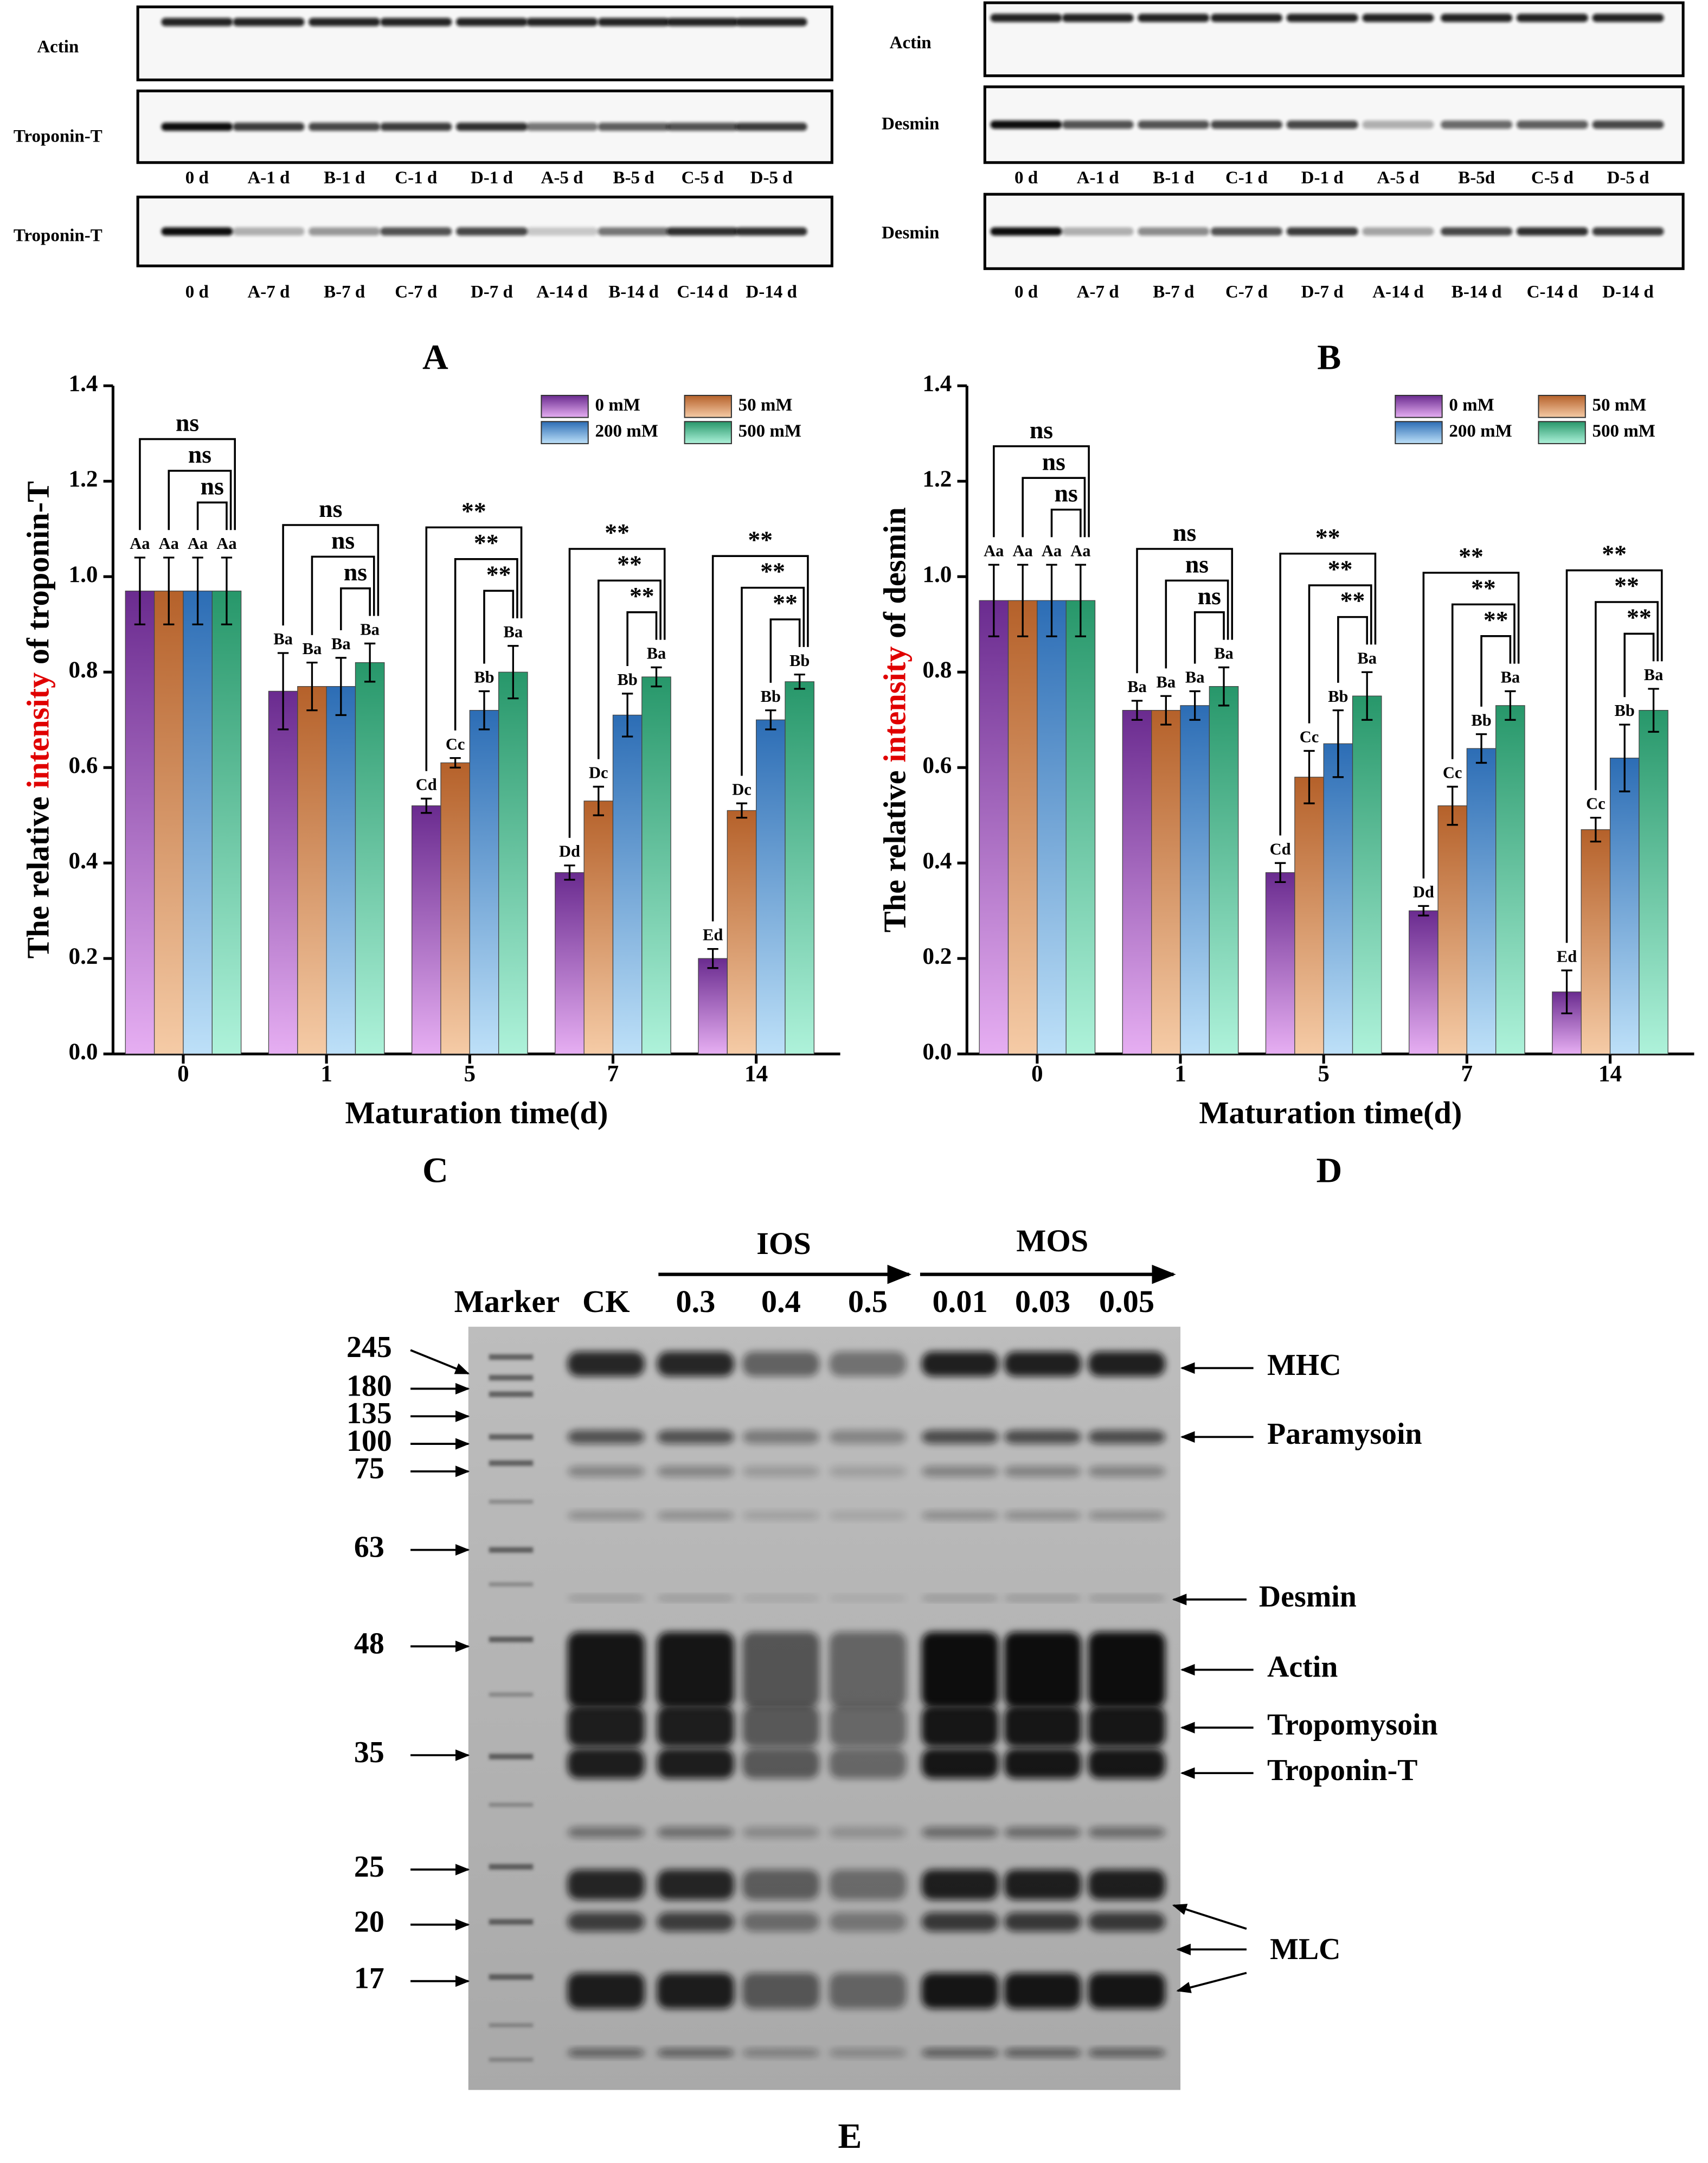  What do you see at coordinates (1329, 357) in the screenshot?
I see `panel-label: B` at bounding box center [1329, 357].